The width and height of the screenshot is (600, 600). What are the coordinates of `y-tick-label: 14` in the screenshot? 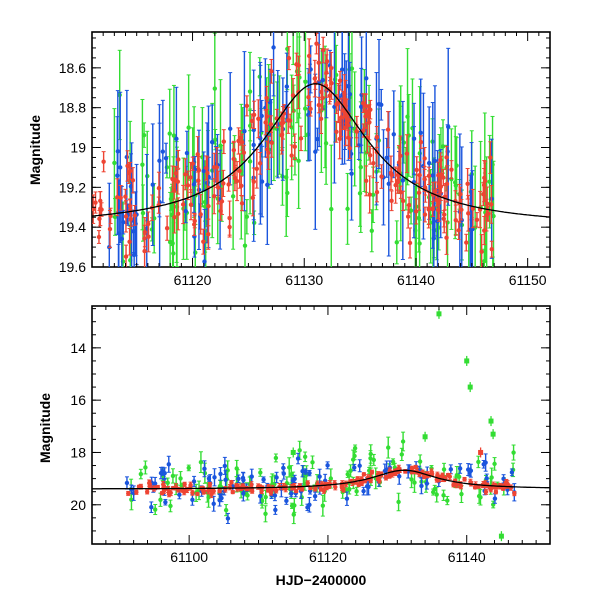 It's located at (78, 348).